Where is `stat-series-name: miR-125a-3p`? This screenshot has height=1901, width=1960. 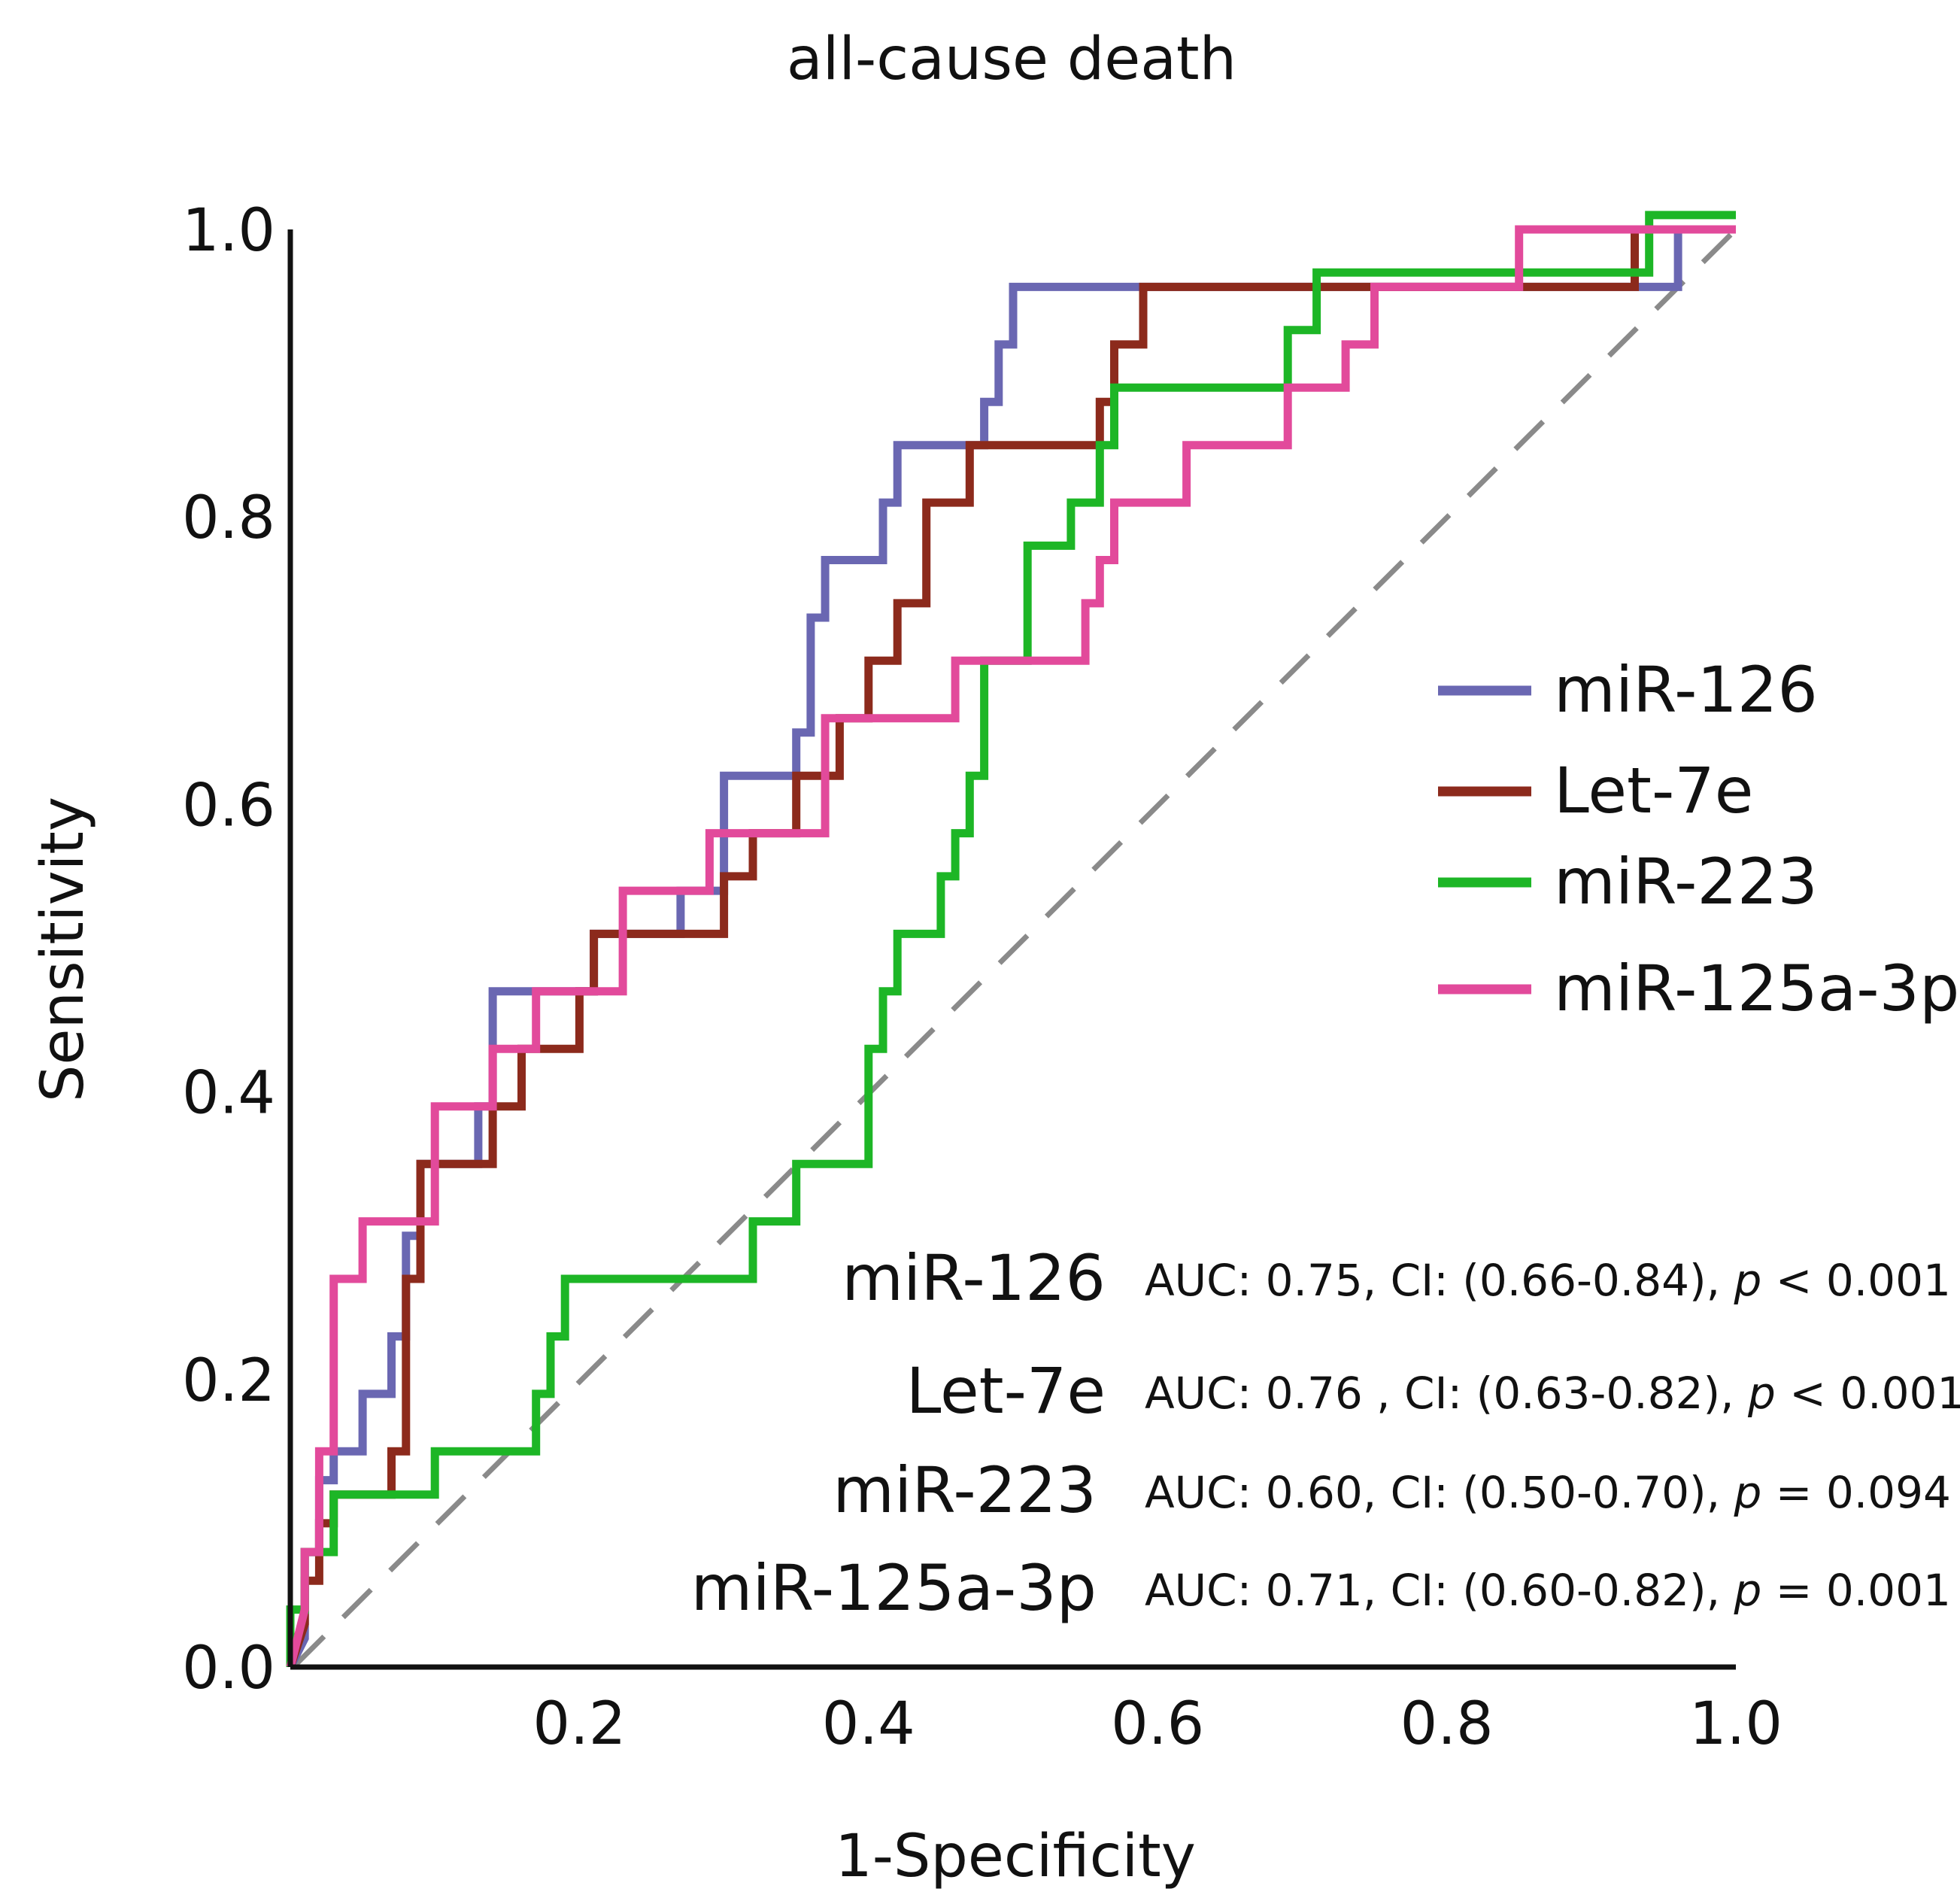
stat-series-name: miR-125a-3p is located at coordinates (894, 1588).